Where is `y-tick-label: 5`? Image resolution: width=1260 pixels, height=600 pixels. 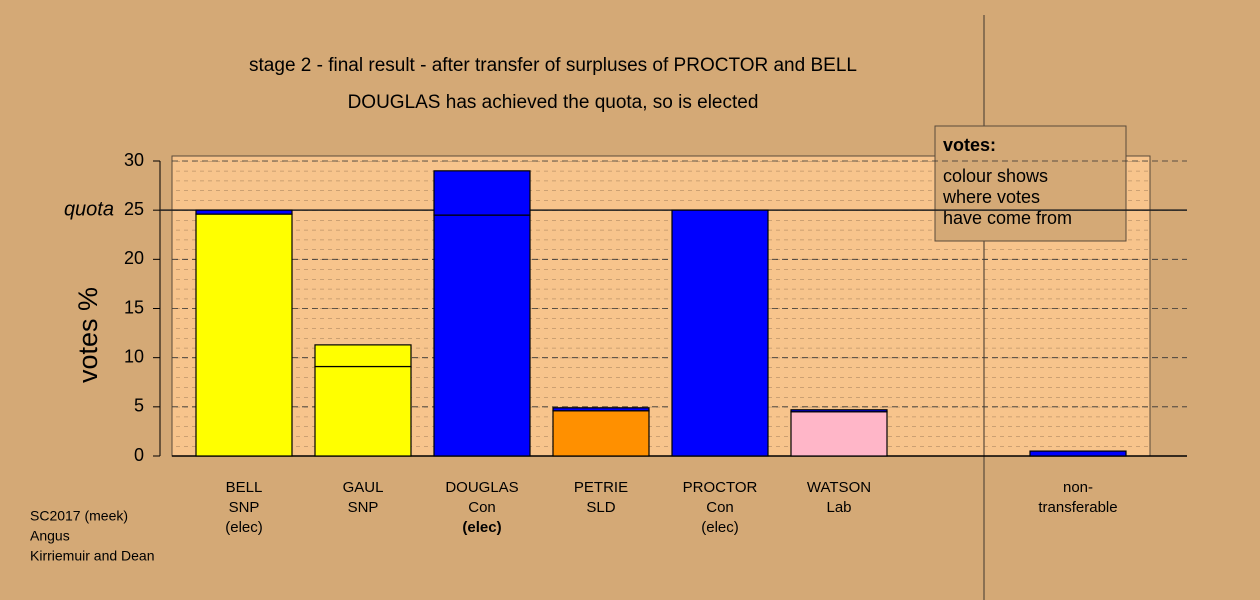
y-tick-label: 5 is located at coordinates (139, 406).